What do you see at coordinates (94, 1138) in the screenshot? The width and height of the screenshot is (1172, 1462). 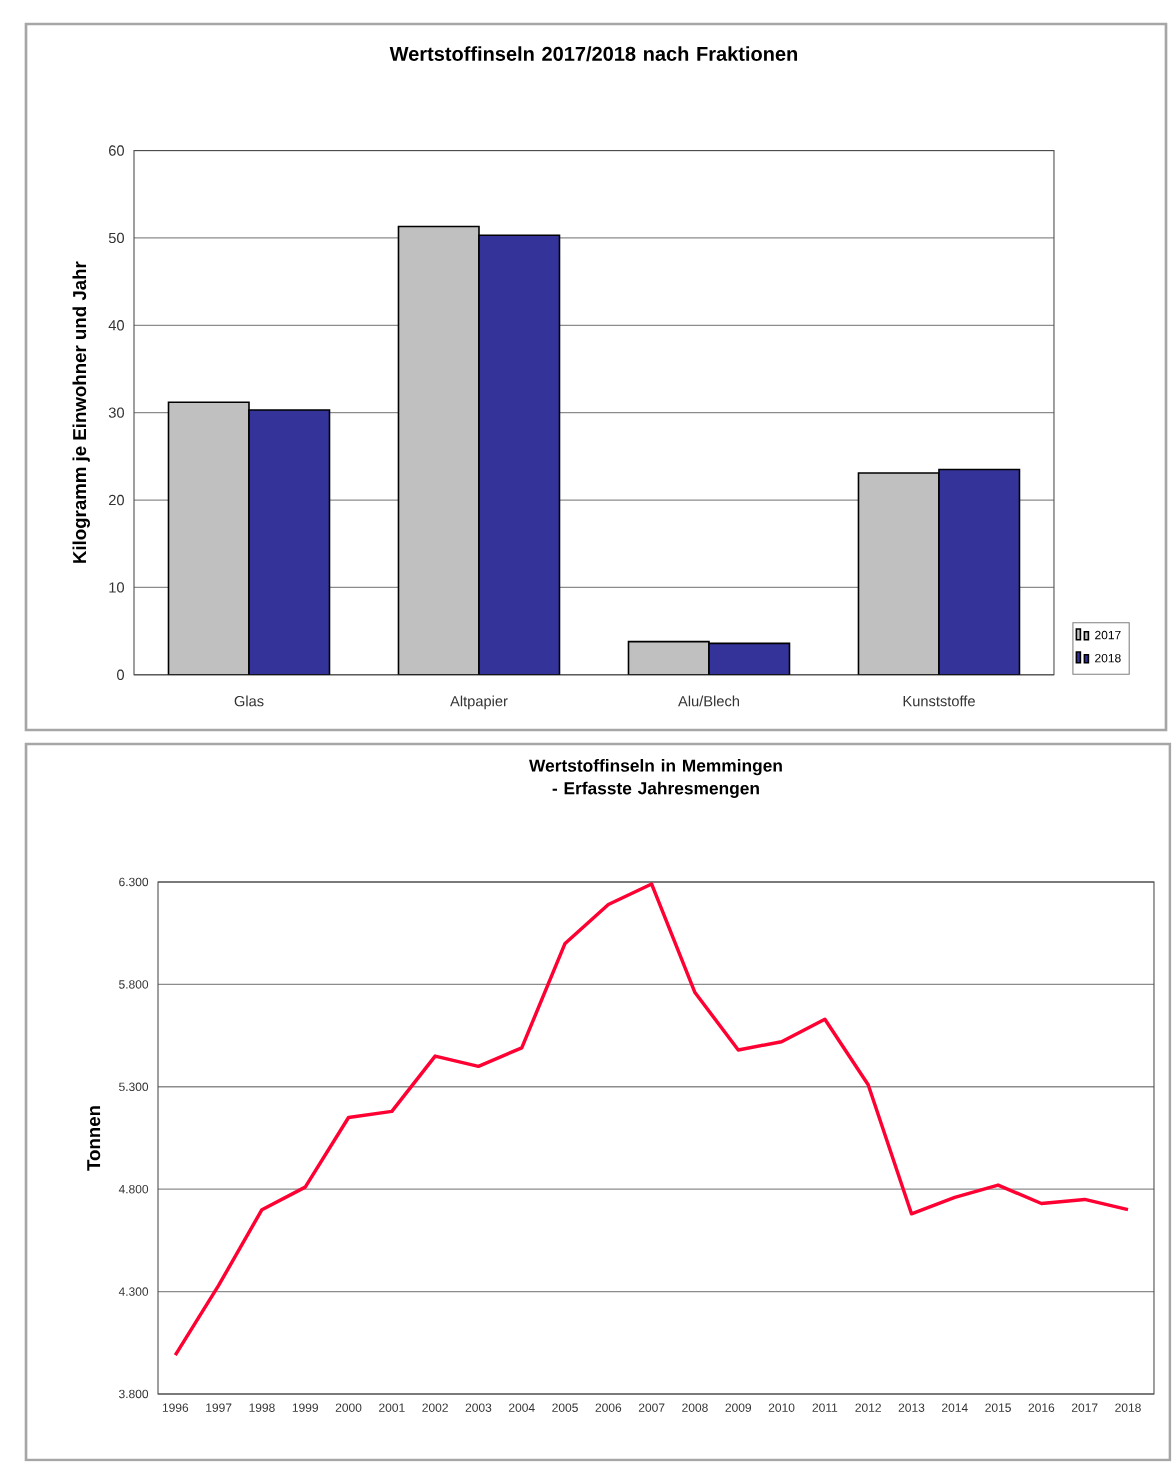 I see `y-axis-title: Tonnen` at bounding box center [94, 1138].